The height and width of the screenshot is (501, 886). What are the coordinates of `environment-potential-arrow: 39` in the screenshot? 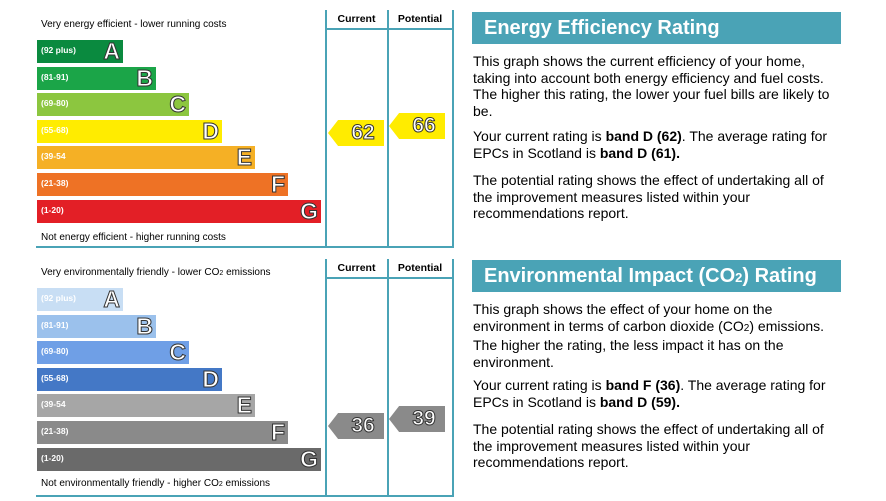 It's located at (417, 419).